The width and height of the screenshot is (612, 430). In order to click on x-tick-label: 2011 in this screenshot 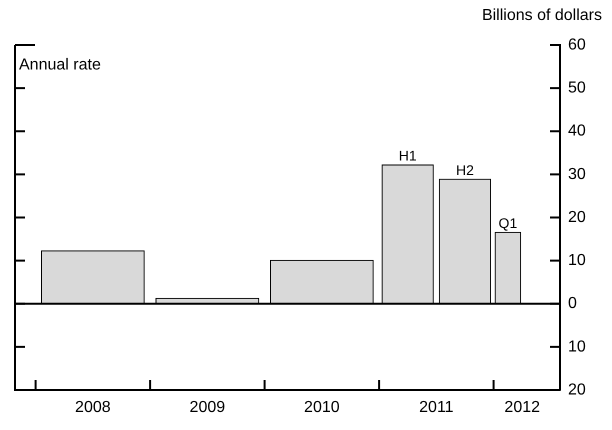, I will do `click(436, 407)`.